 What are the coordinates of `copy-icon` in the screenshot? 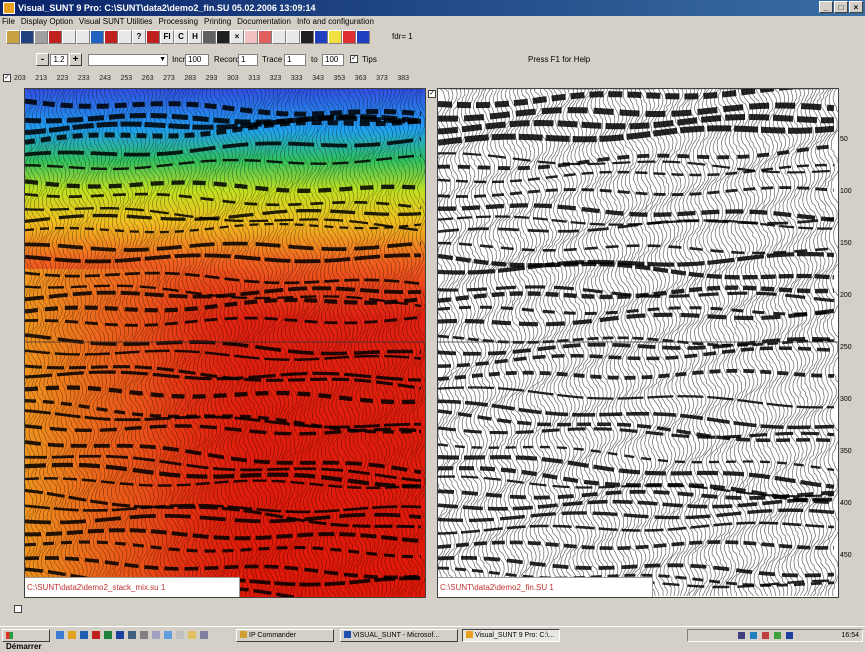 It's located at (125, 37).